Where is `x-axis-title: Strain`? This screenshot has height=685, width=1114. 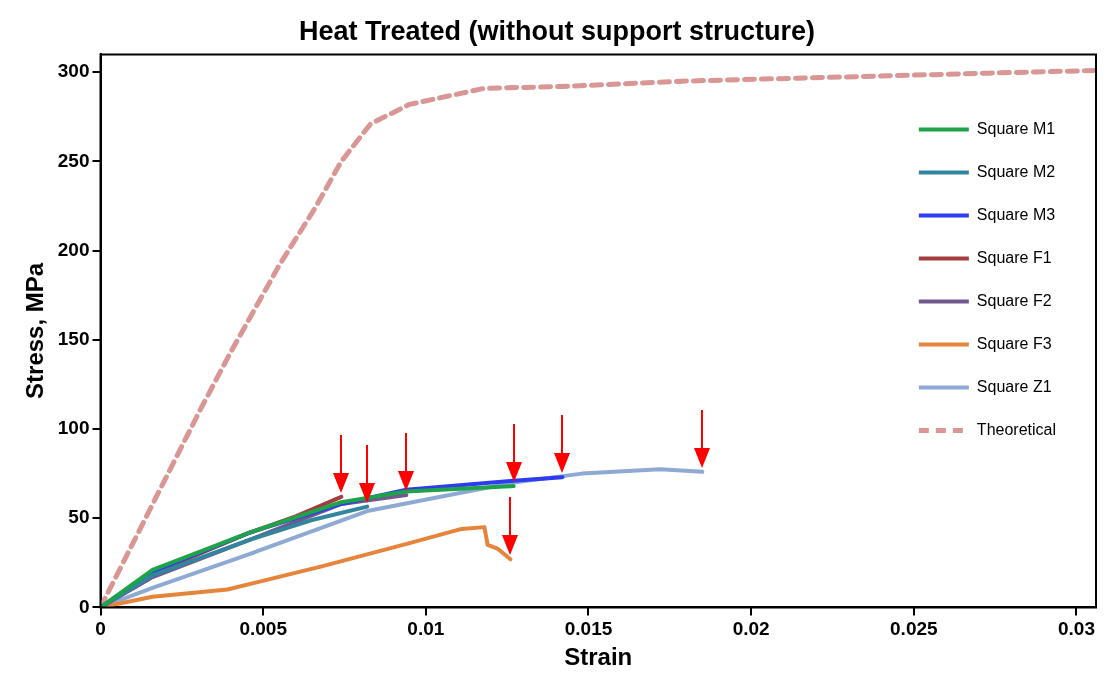 x-axis-title: Strain is located at coordinates (598, 657).